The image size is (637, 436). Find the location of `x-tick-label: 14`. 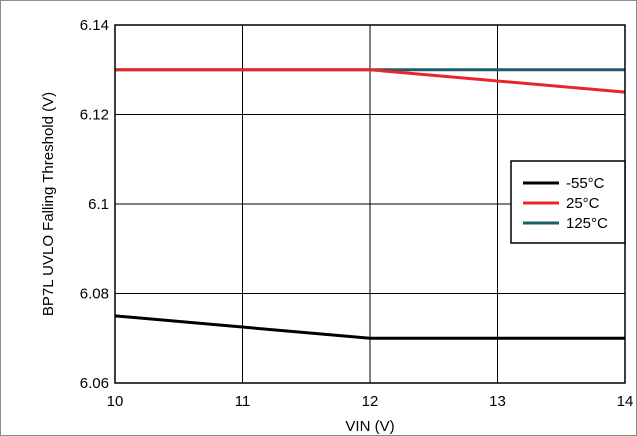

x-tick-label: 14 is located at coordinates (625, 401).